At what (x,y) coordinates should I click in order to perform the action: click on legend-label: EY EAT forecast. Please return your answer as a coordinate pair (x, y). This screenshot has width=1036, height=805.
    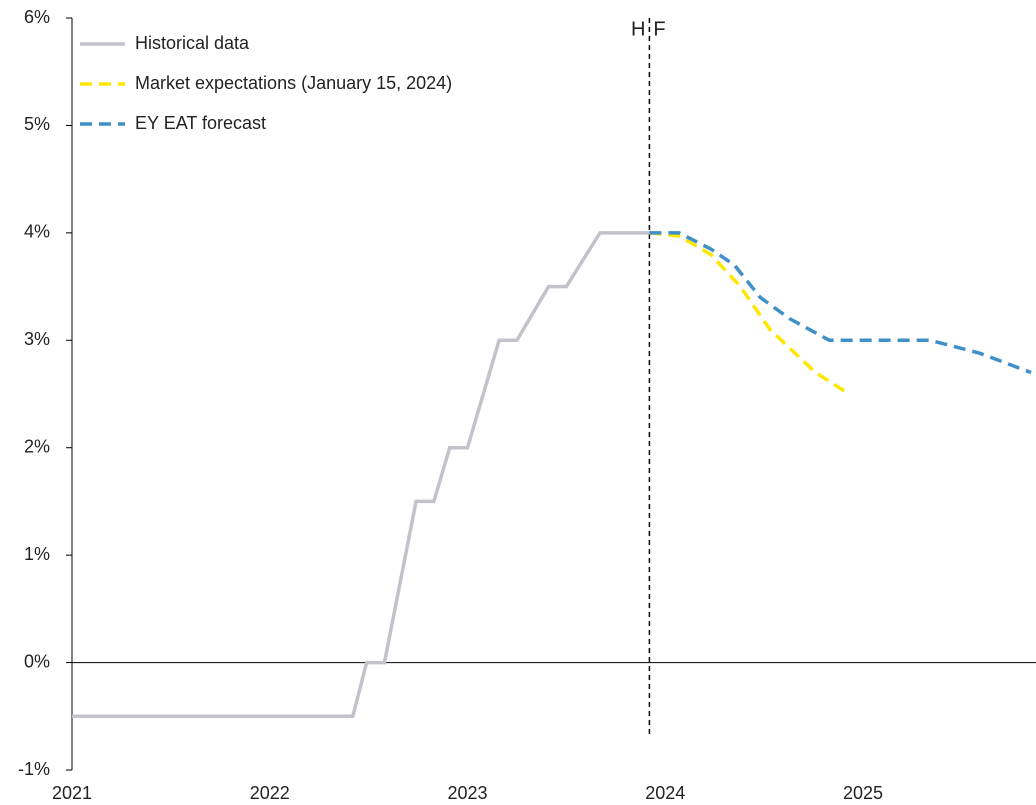
    Looking at the image, I should click on (200, 123).